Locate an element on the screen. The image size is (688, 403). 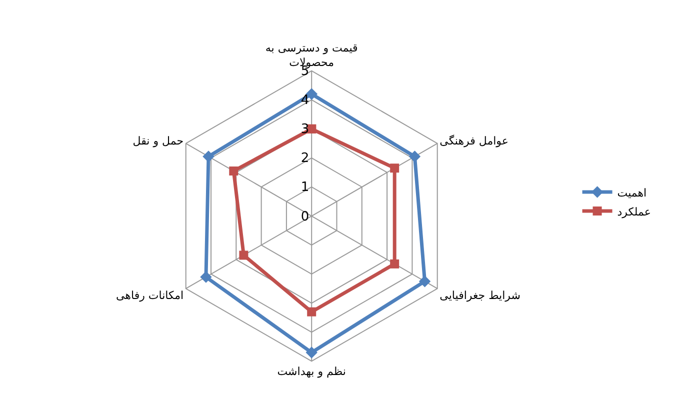
legend-label: اهمیت is located at coordinates (632, 193).